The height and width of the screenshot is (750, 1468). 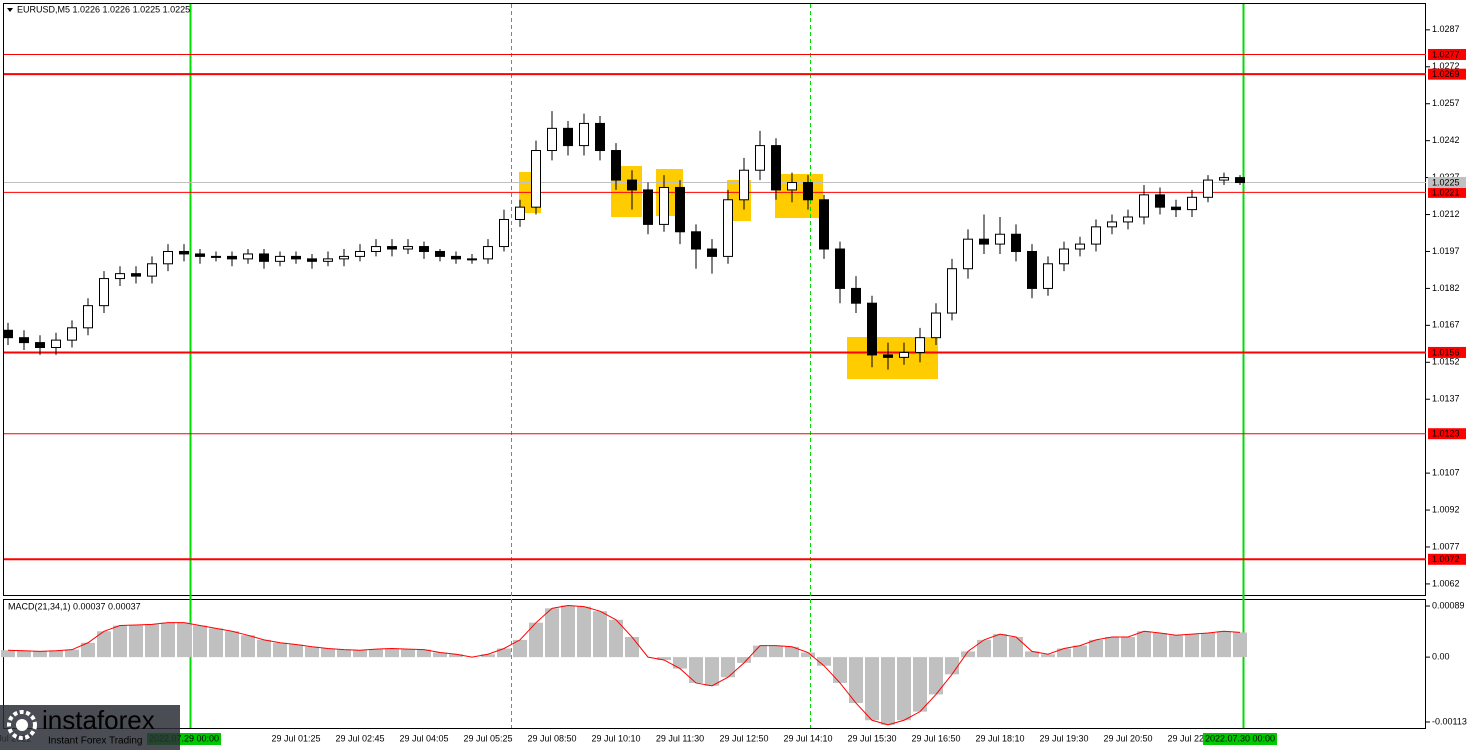 What do you see at coordinates (1446, 325) in the screenshot?
I see `y-tick-label: 1.0167` at bounding box center [1446, 325].